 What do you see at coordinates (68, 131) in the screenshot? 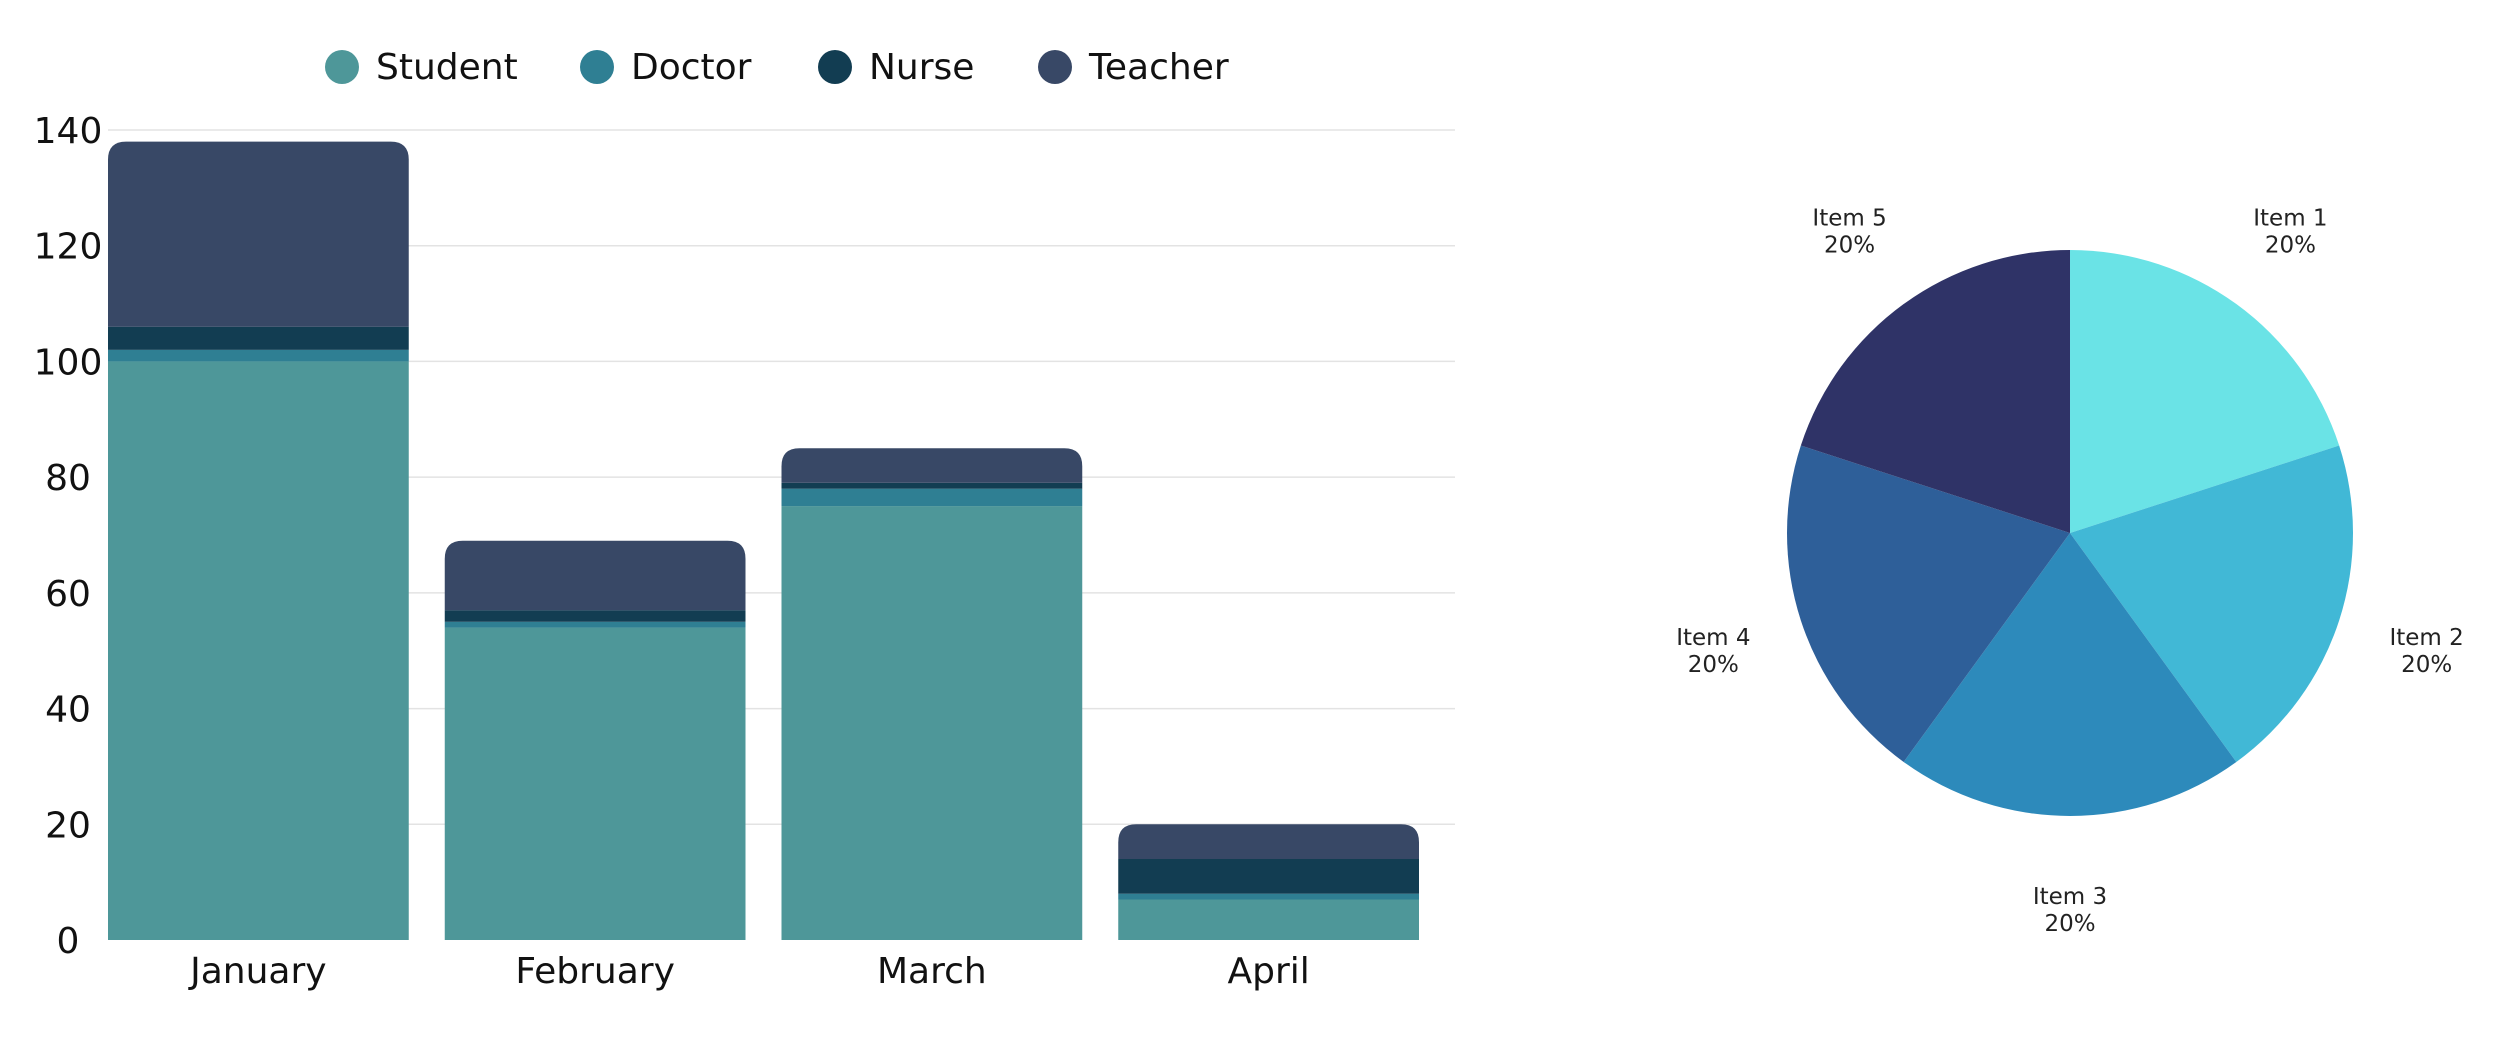
I see `y-tick-label: 140` at bounding box center [68, 131].